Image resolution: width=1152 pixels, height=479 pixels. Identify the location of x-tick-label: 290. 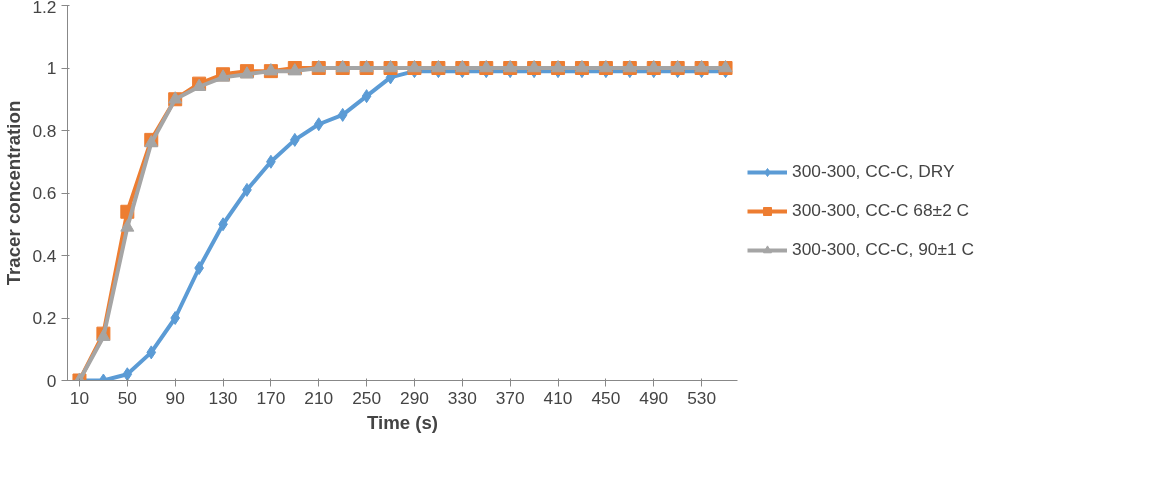
(414, 397).